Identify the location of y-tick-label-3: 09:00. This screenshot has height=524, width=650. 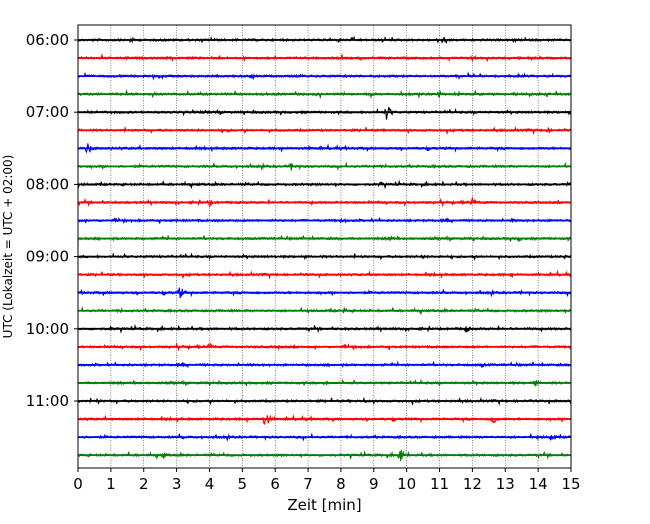
(47, 257).